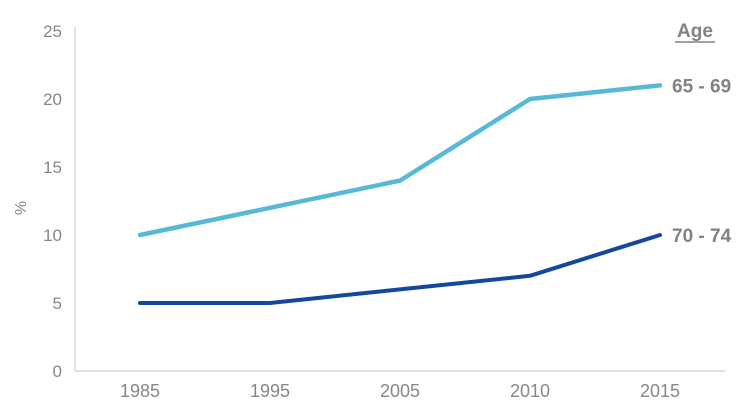 The width and height of the screenshot is (746, 406). I want to click on y-tick-label: 5, so click(57, 303).